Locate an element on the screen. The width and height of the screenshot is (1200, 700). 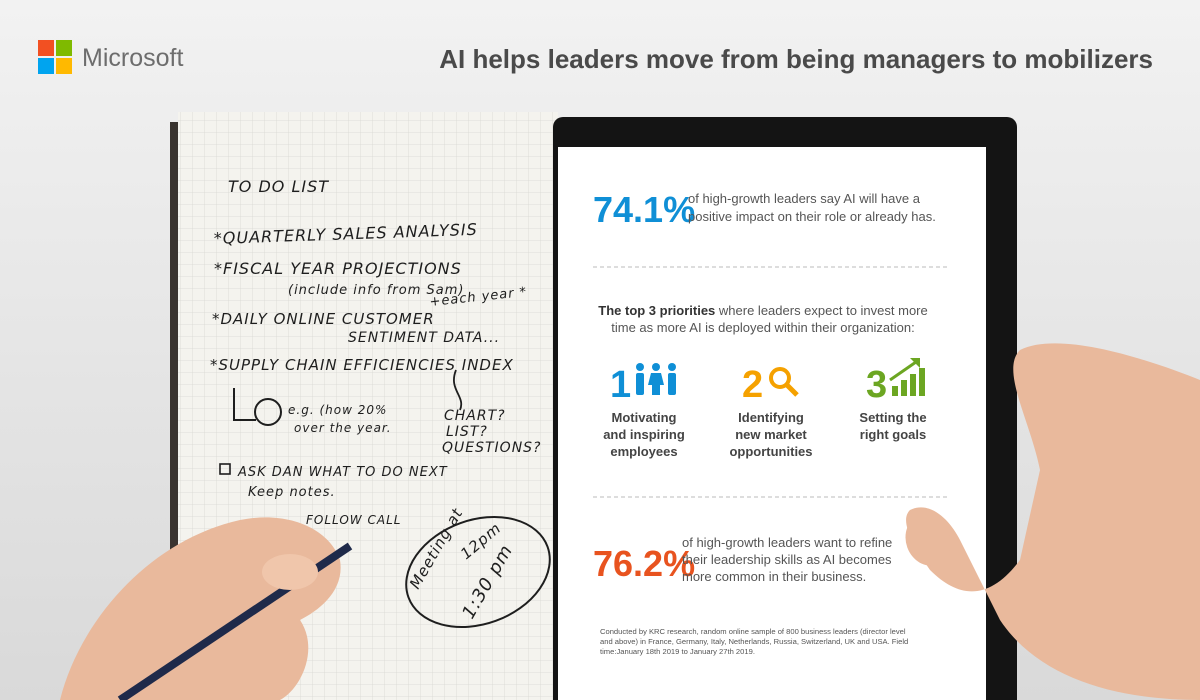
priority-label: Identifying is located at coordinates (771, 417).